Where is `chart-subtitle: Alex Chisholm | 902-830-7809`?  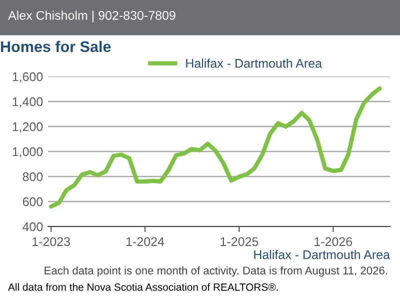
chart-subtitle: Alex Chisholm | 902-830-7809 is located at coordinates (92, 16).